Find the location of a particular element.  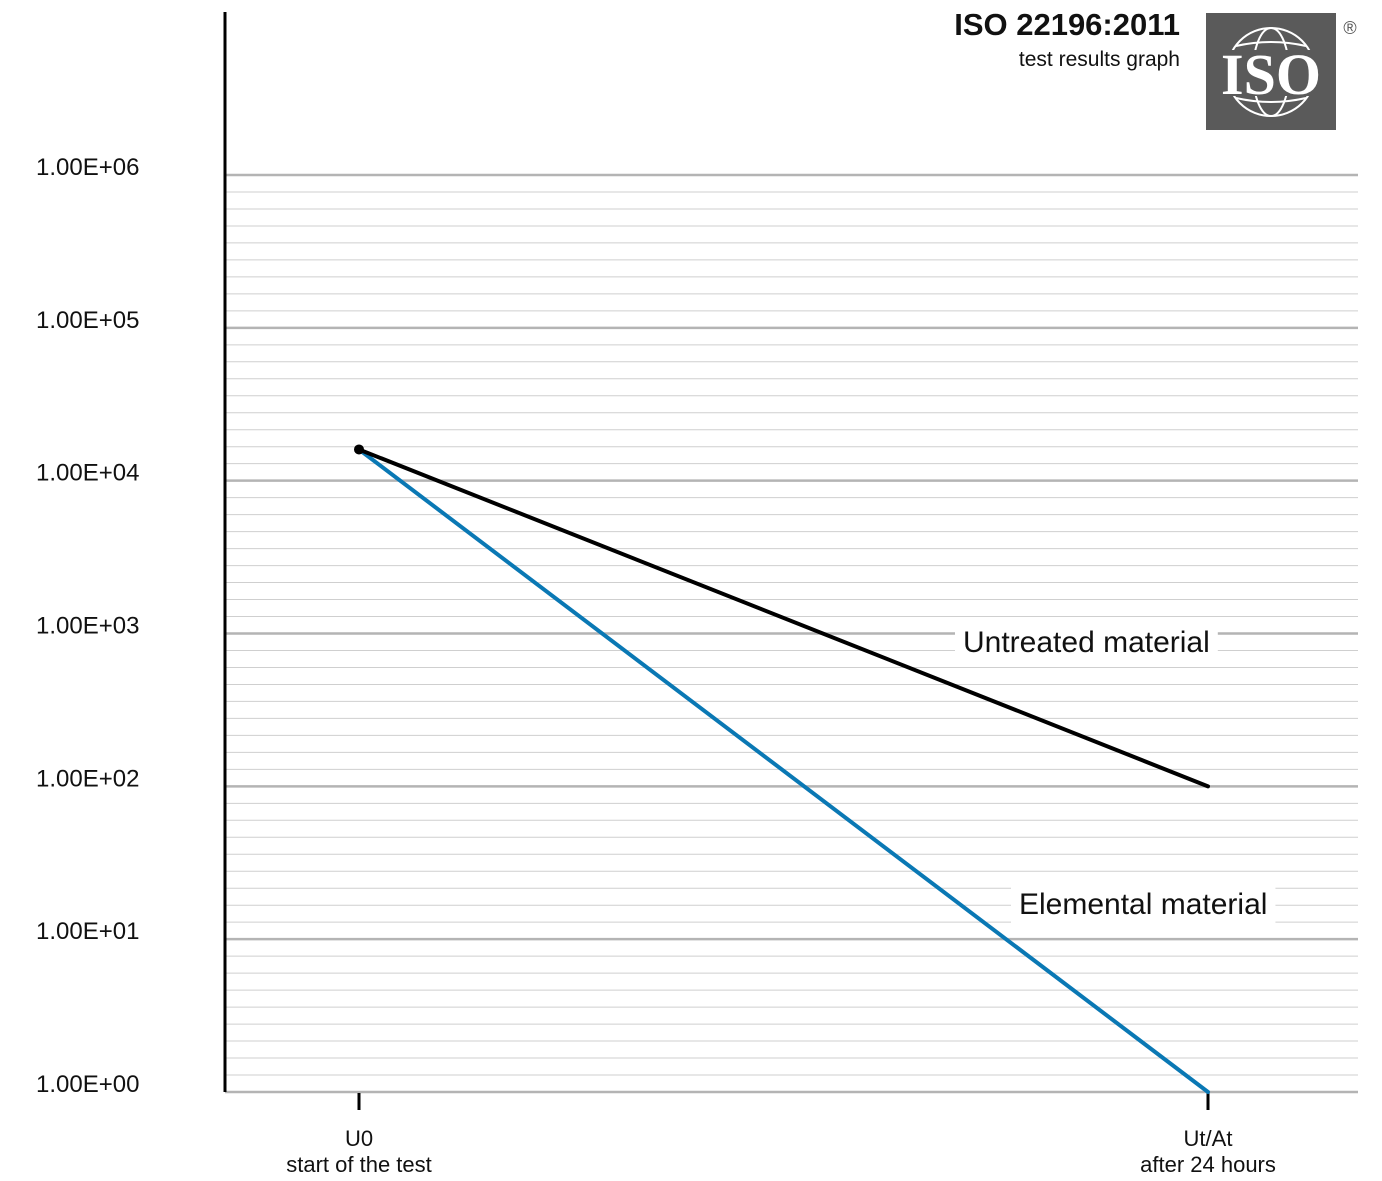

x-tick-label: Ut/At is located at coordinates (1208, 1138).